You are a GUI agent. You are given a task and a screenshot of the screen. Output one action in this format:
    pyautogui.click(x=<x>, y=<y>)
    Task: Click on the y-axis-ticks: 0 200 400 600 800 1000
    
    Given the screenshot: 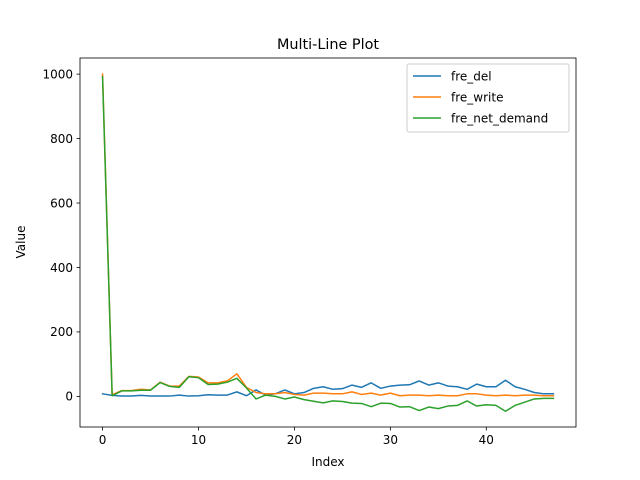 What is the action you would take?
    pyautogui.click(x=61, y=235)
    